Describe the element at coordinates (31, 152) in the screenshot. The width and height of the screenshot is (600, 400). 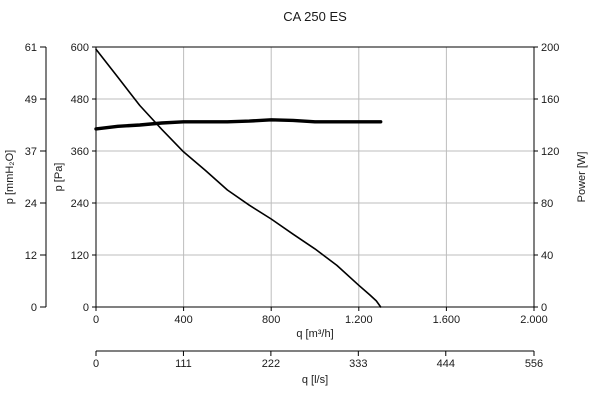
I see `y-mmh2o-tick-label: 37` at that location.